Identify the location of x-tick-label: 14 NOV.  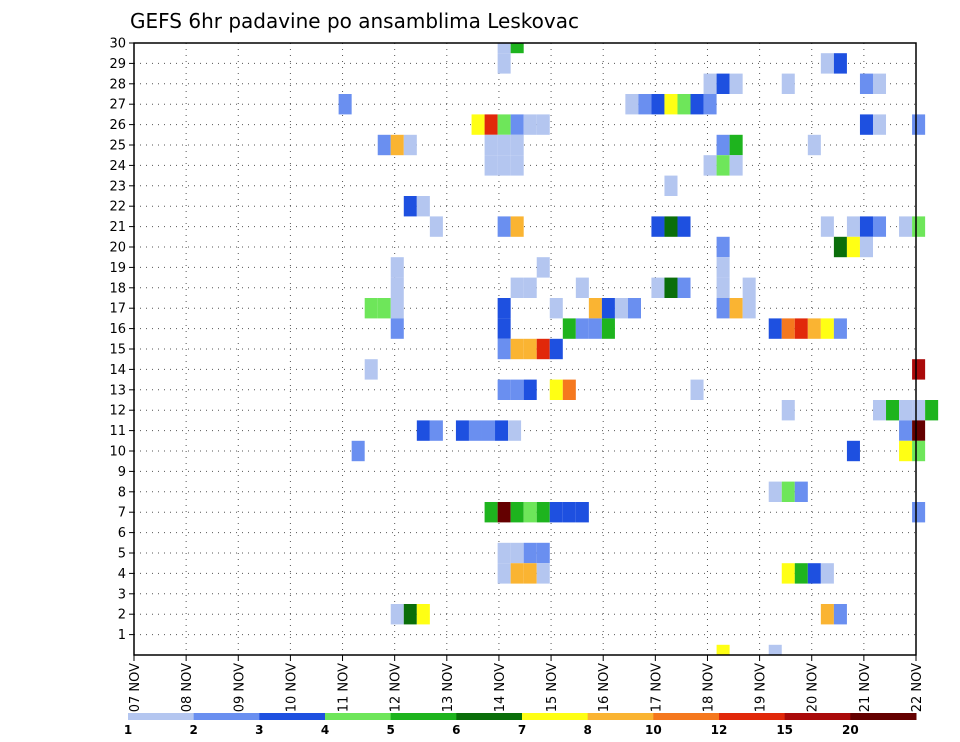
(500, 687).